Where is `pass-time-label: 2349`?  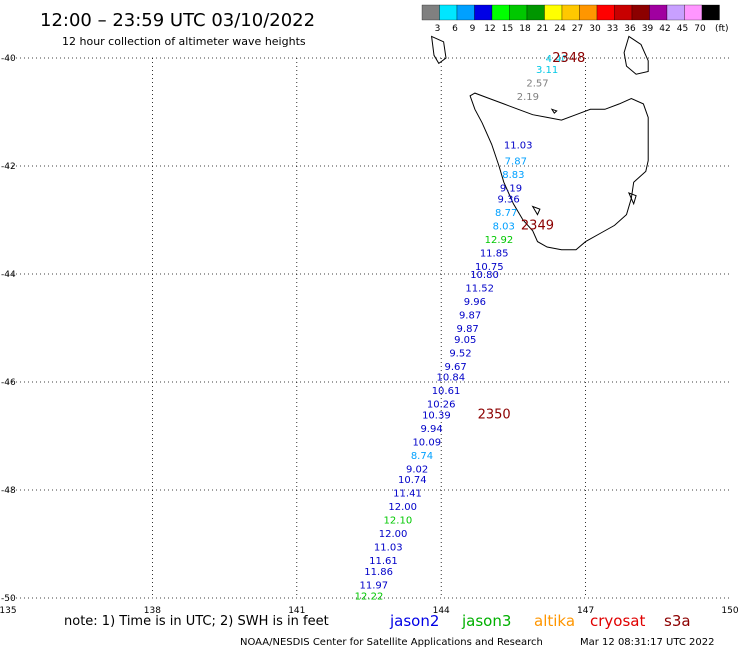 pass-time-label: 2349 is located at coordinates (537, 225).